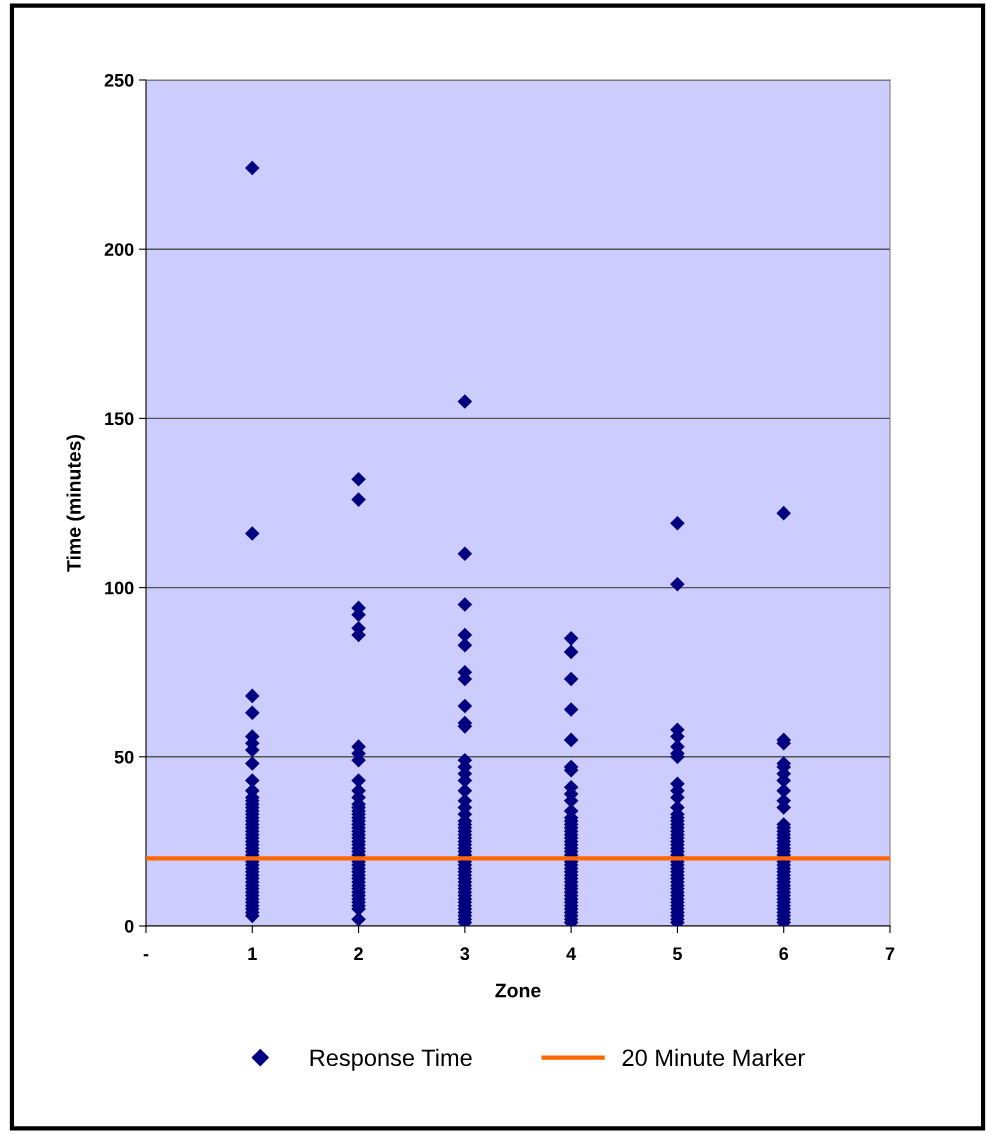 The width and height of the screenshot is (995, 1134). Describe the element at coordinates (518, 990) in the screenshot. I see `x-axis-title: Zone` at that location.